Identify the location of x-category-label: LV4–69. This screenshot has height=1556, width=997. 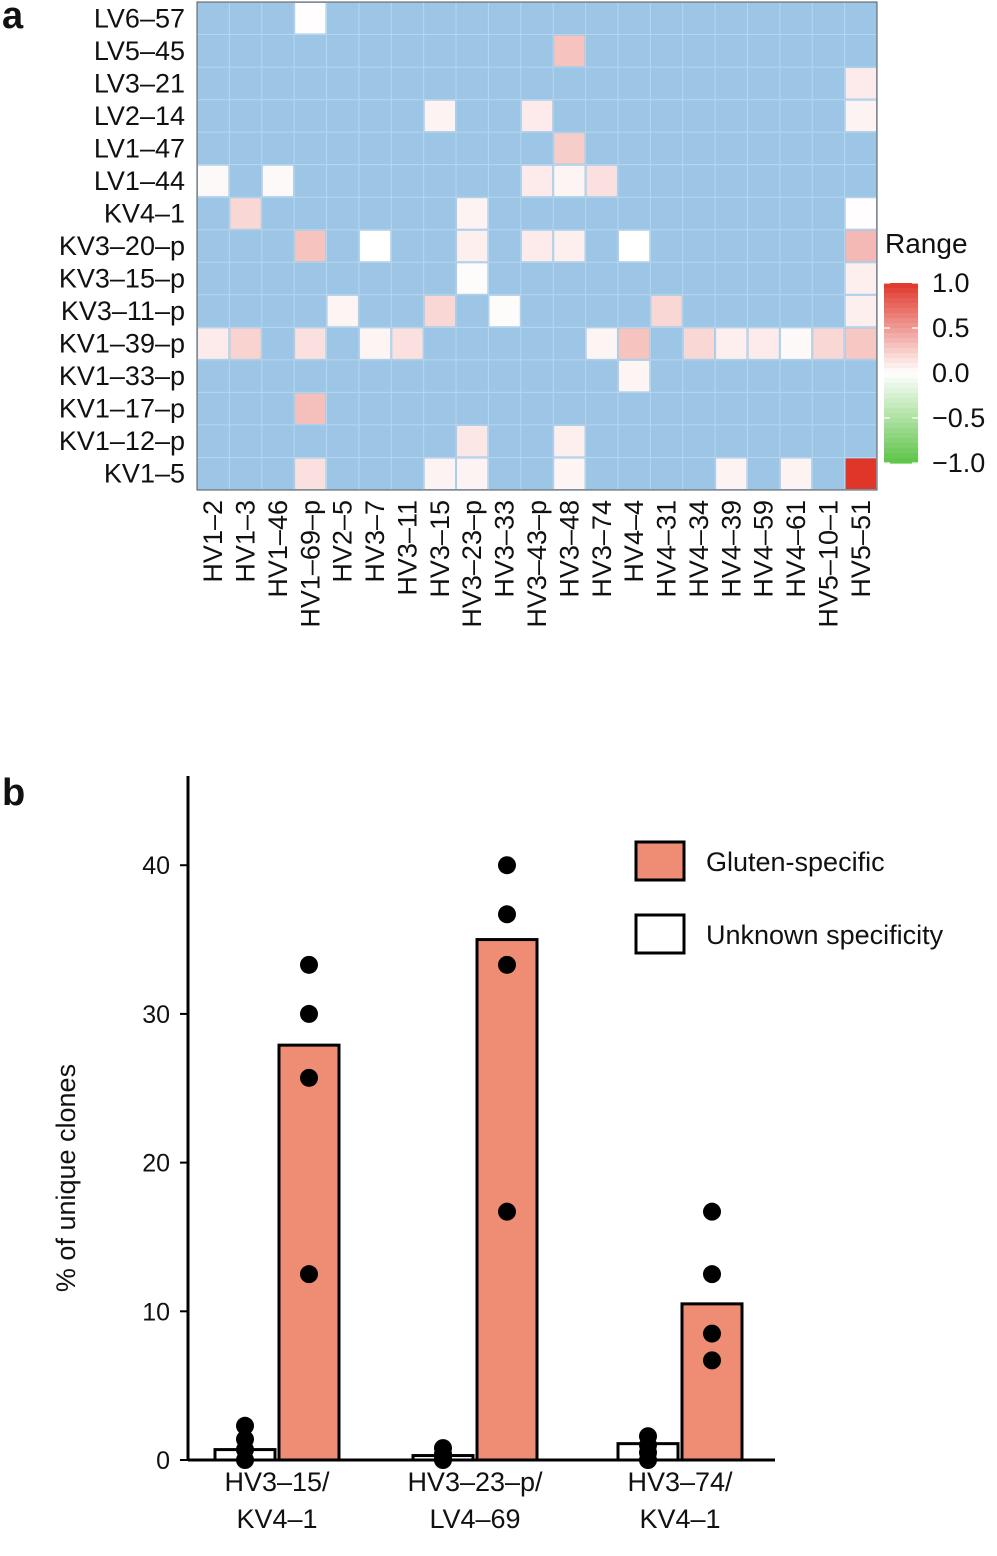
(474, 1519).